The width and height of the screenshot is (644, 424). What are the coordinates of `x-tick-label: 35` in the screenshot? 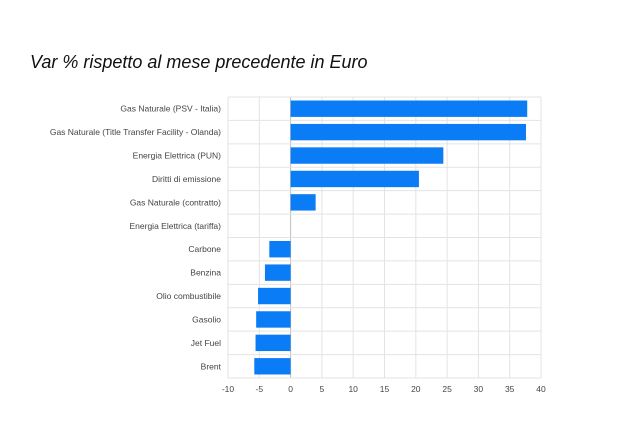 It's located at (510, 389).